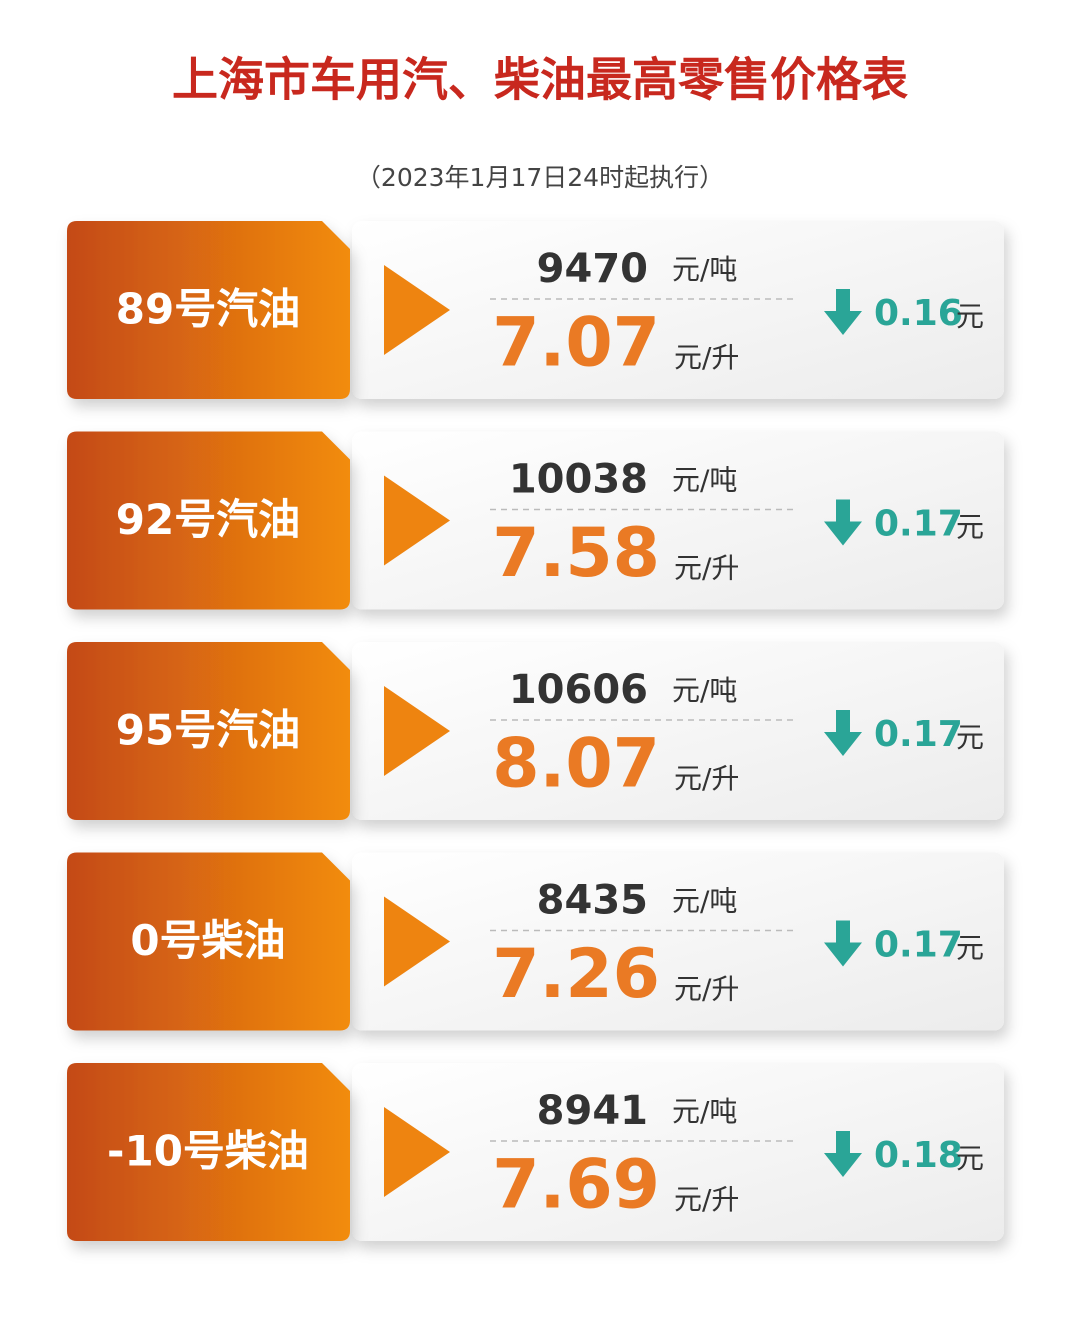 Image resolution: width=1080 pixels, height=1319 pixels. Describe the element at coordinates (592, 269) in the screenshot. I see `price-per-ton: 9470` at that location.